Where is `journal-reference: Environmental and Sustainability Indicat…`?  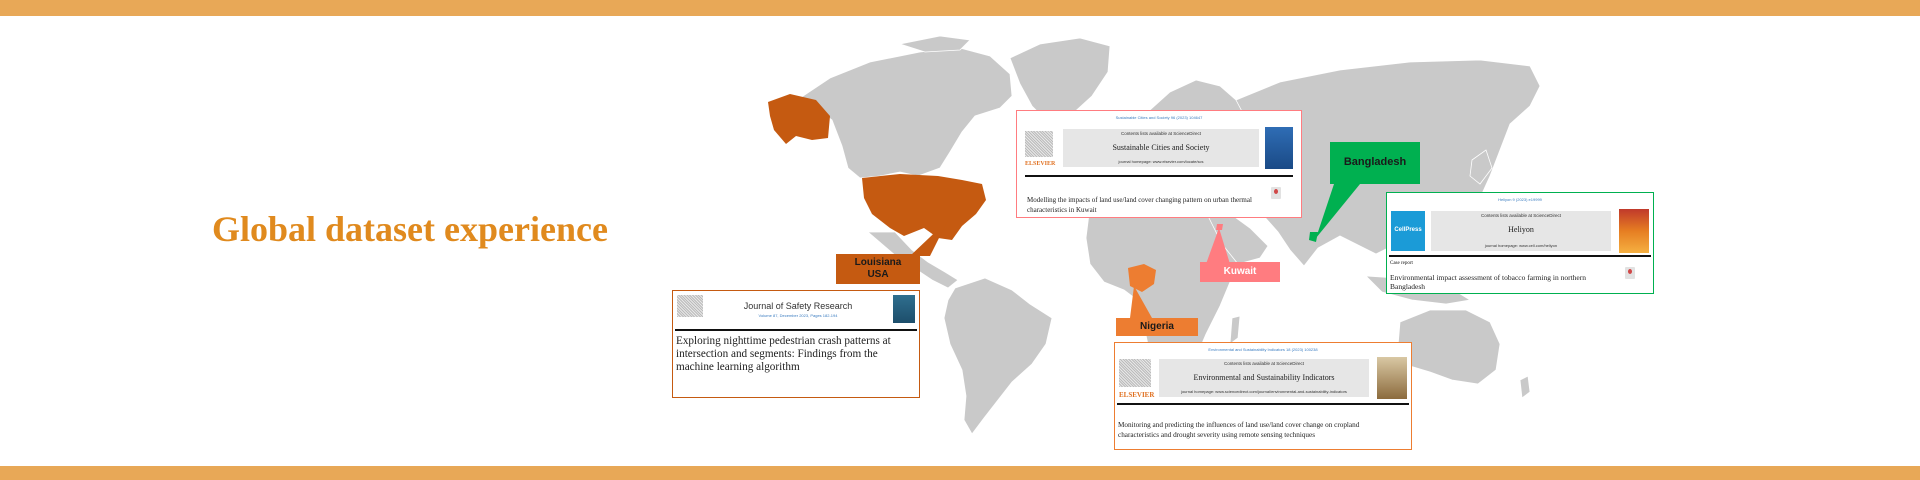 journal-reference: Environmental and Sustainability Indicat… is located at coordinates (1263, 349).